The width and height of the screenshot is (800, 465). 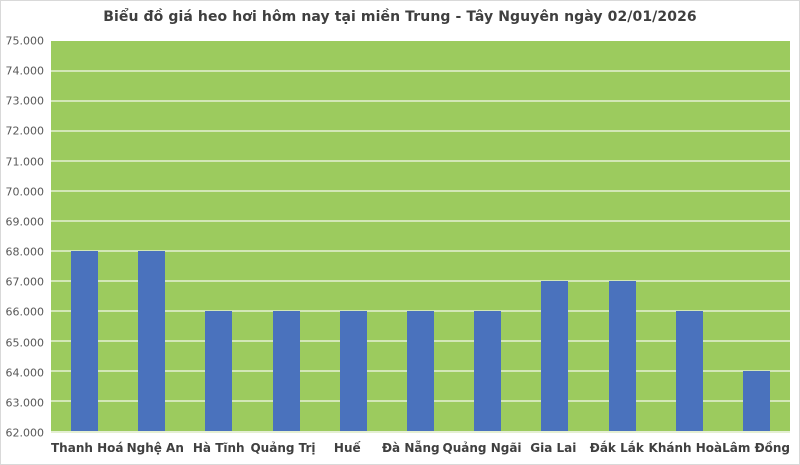 I want to click on bar-Nghệ An, so click(x=152, y=341).